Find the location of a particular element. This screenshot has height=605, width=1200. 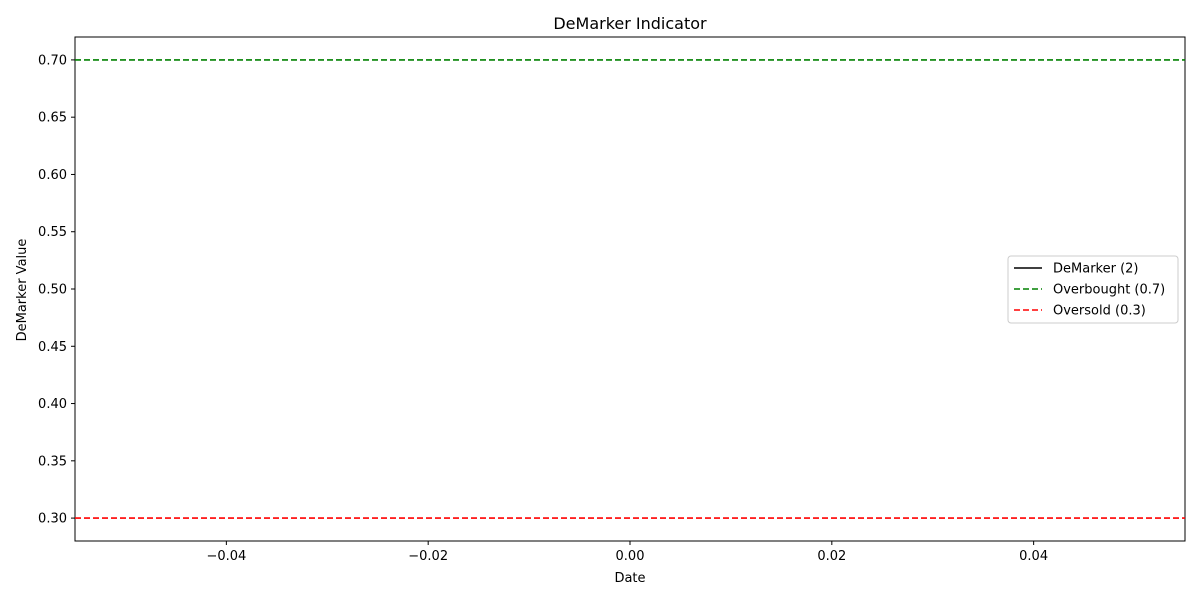

x-tick-label: 0.00 is located at coordinates (630, 556).